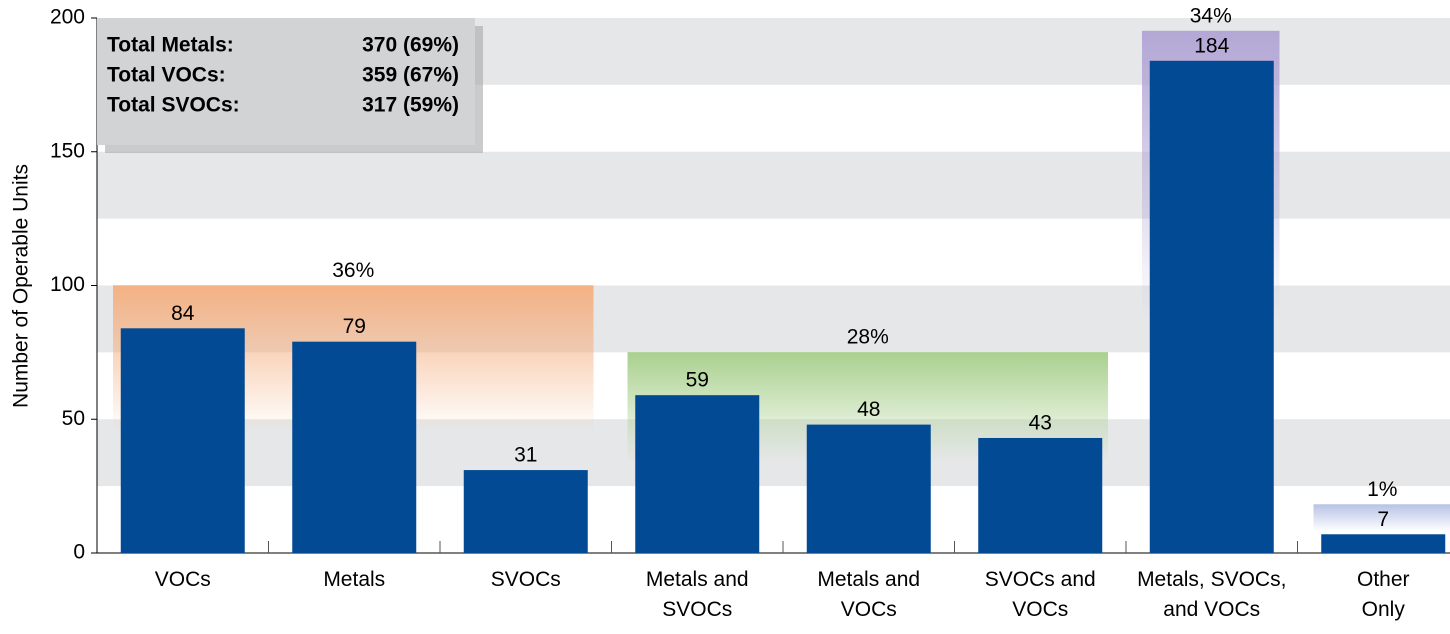 The width and height of the screenshot is (1450, 634). I want to click on summary-box, so click(286, 81).